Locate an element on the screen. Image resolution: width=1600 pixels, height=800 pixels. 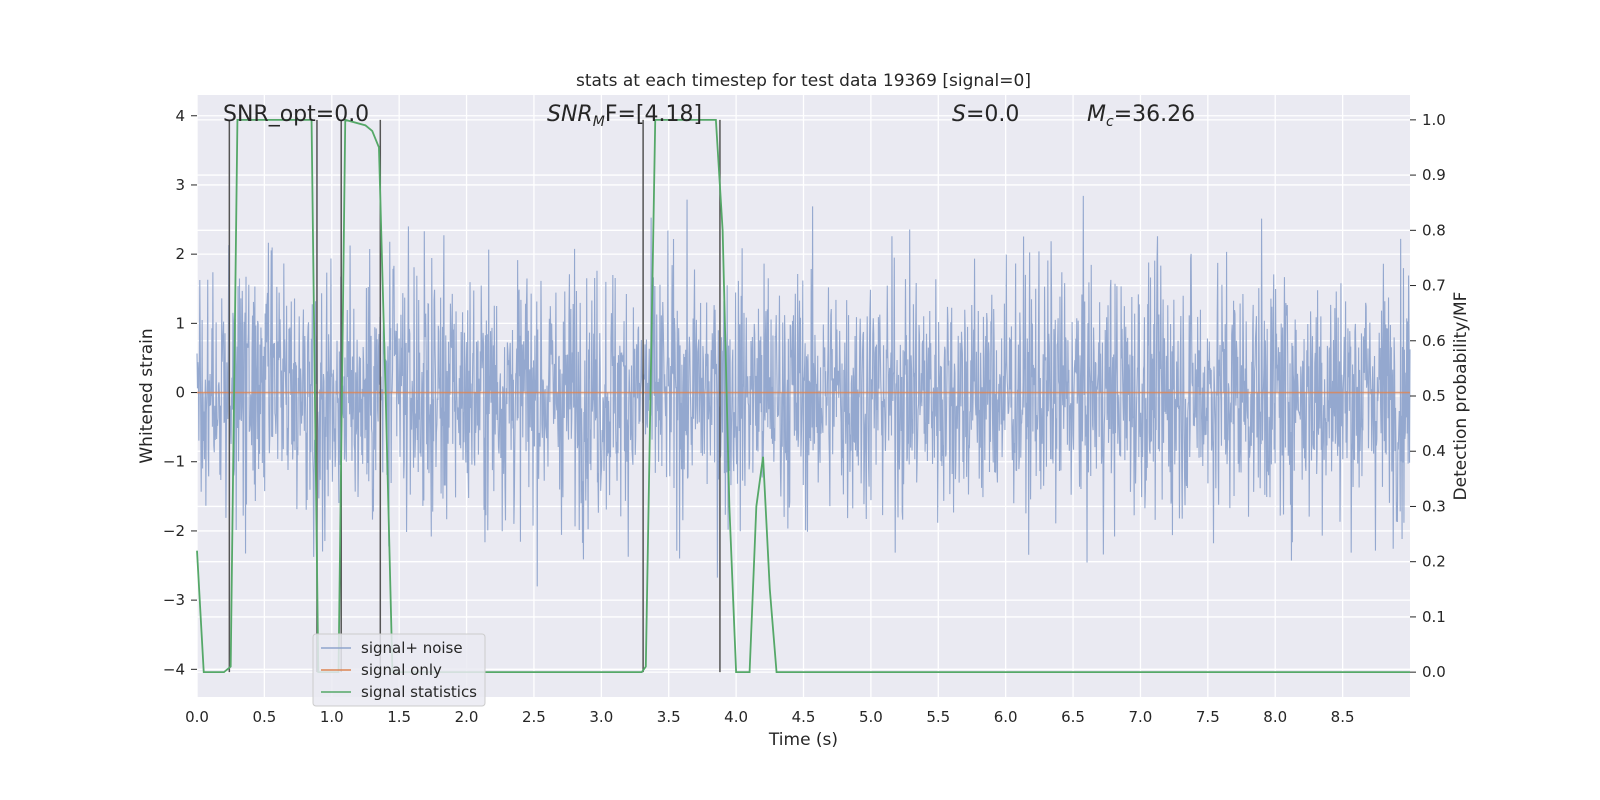
y-left-tick-label: 1 is located at coordinates (180, 323).